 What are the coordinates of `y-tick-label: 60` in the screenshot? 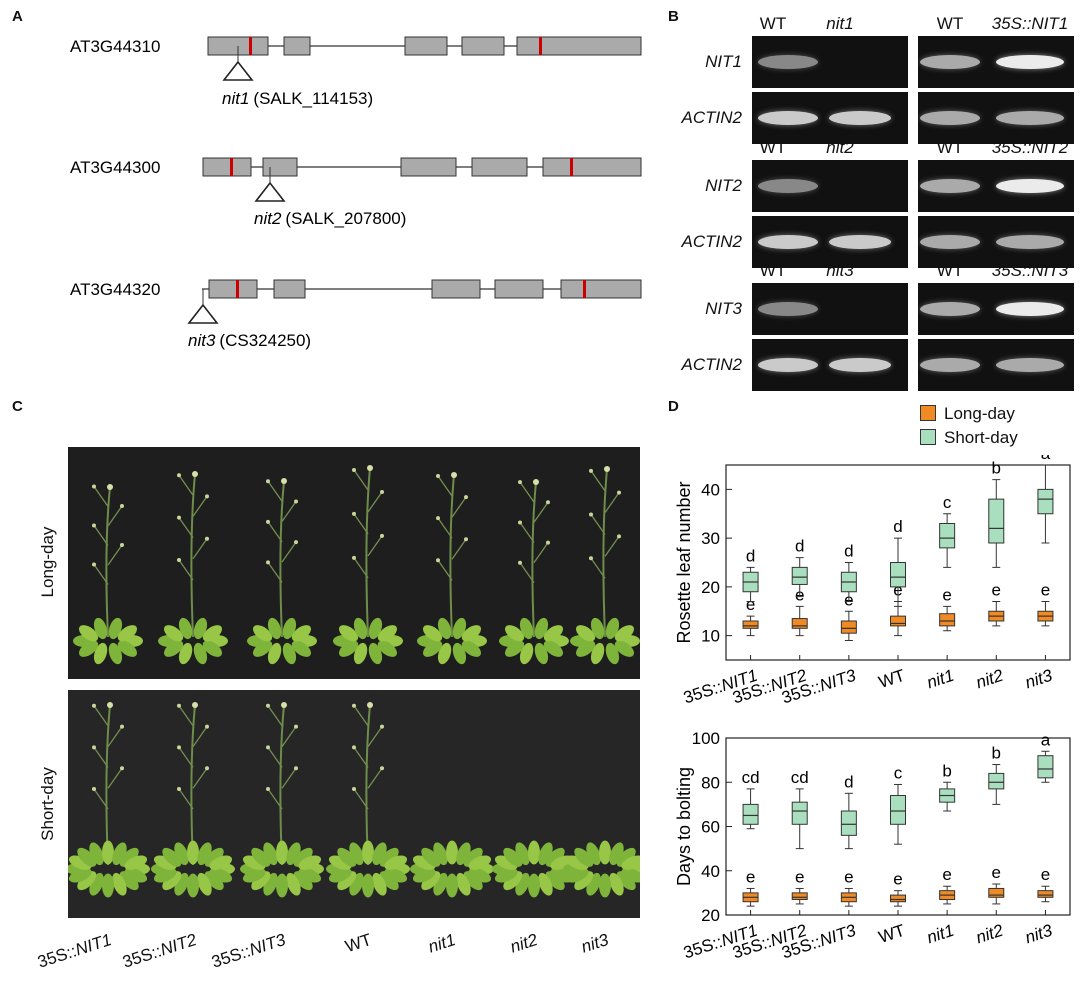 It's located at (710, 827).